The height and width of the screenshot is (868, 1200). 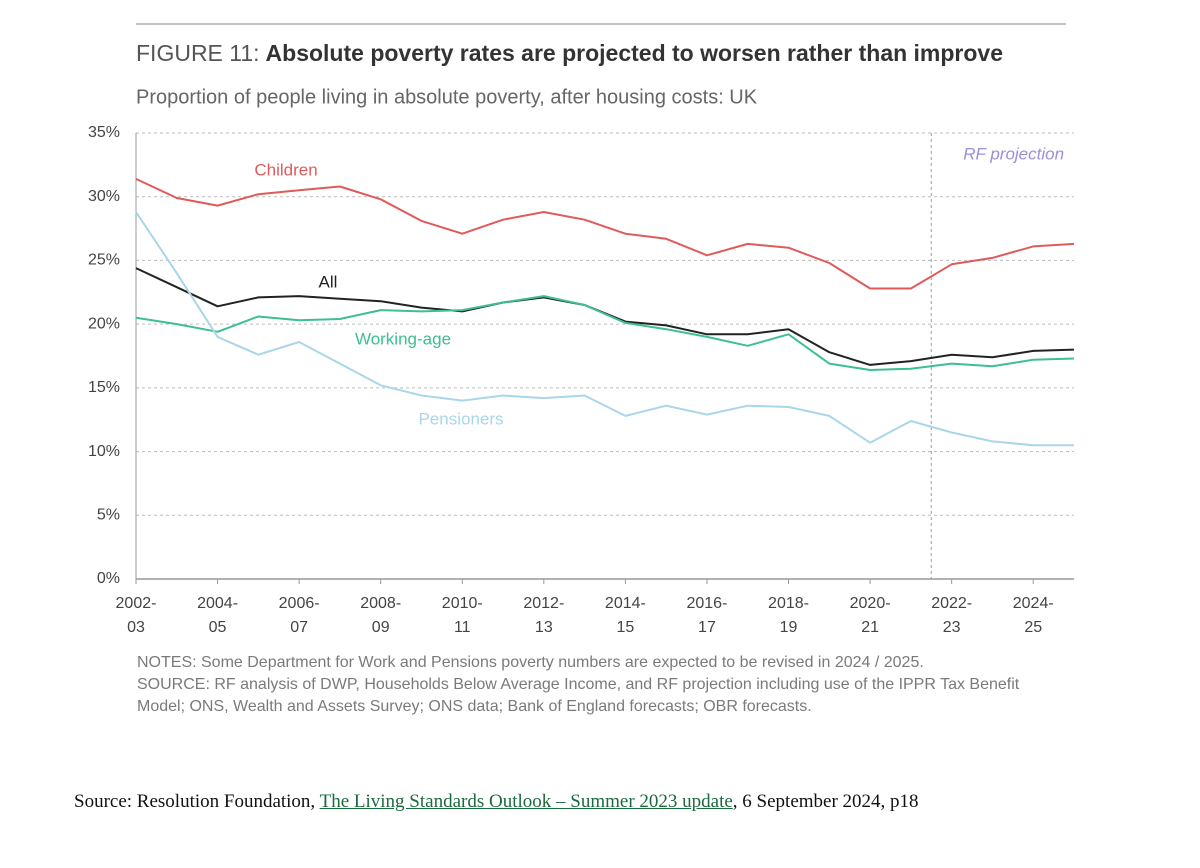 What do you see at coordinates (1033, 603) in the screenshot?
I see `x-tick-label: 2024-` at bounding box center [1033, 603].